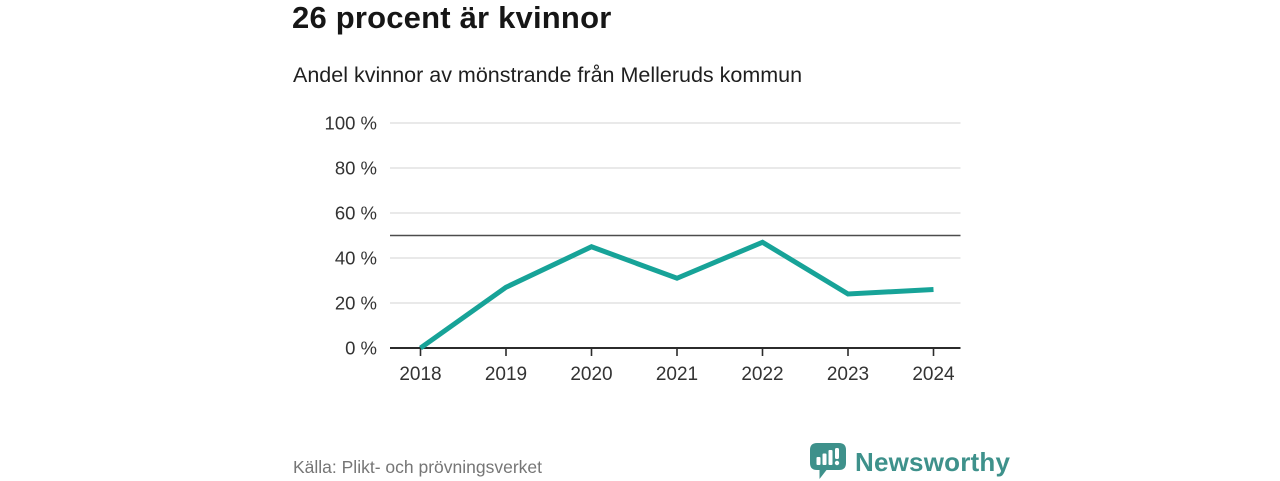  What do you see at coordinates (676, 295) in the screenshot?
I see `data-line-series` at bounding box center [676, 295].